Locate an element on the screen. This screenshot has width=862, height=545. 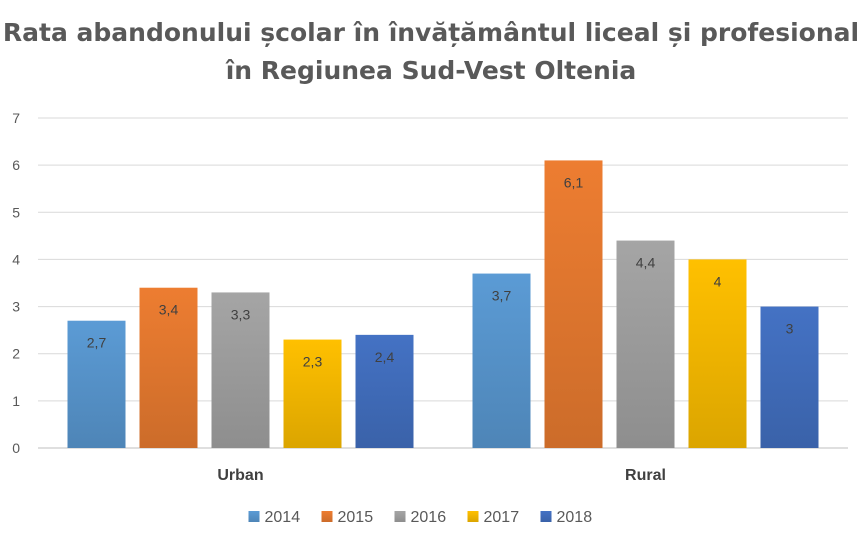
bar-urban-2017 is located at coordinates (312, 393).